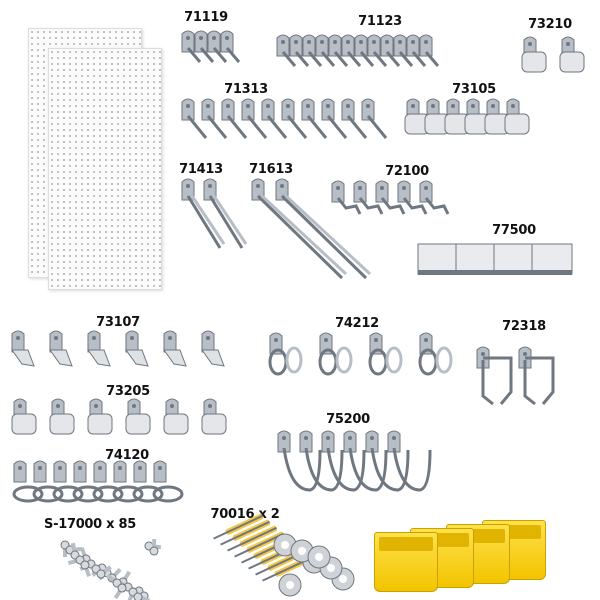 Image resolution: width=600 pixels, height=600 pixels. I want to click on label-73210: 73210, so click(550, 24).